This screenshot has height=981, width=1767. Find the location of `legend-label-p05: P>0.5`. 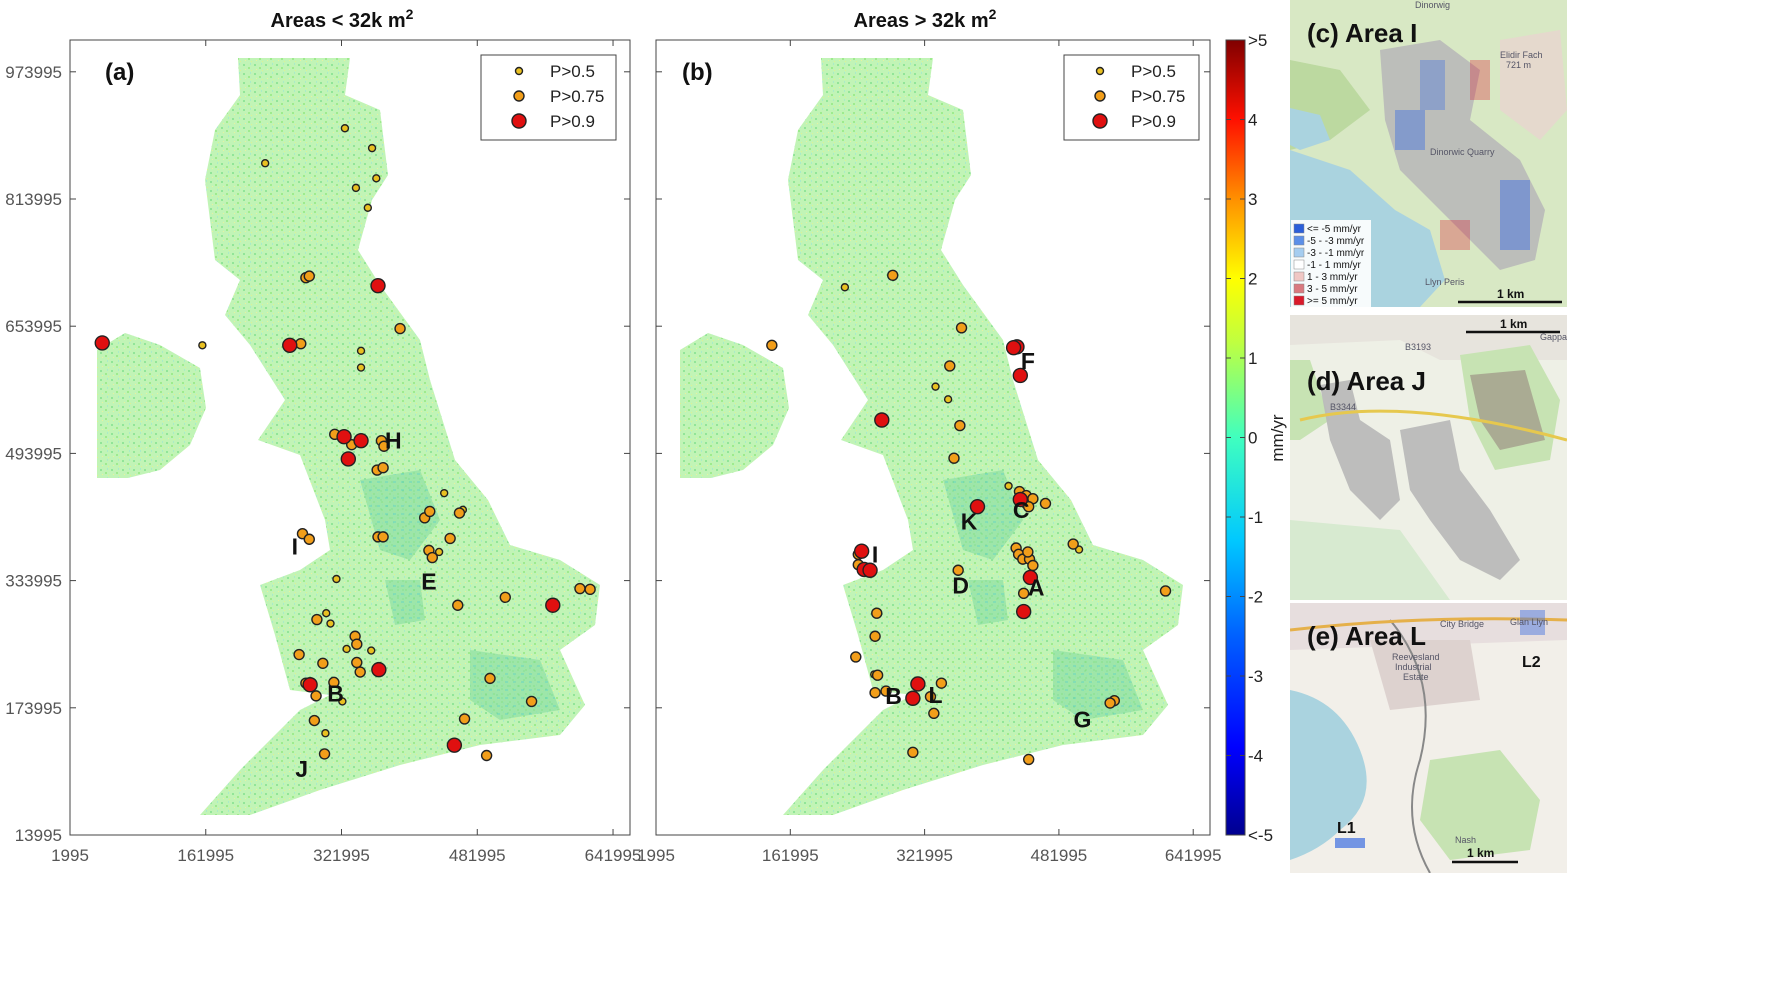

legend-label-p05: P>0.5 is located at coordinates (572, 71).